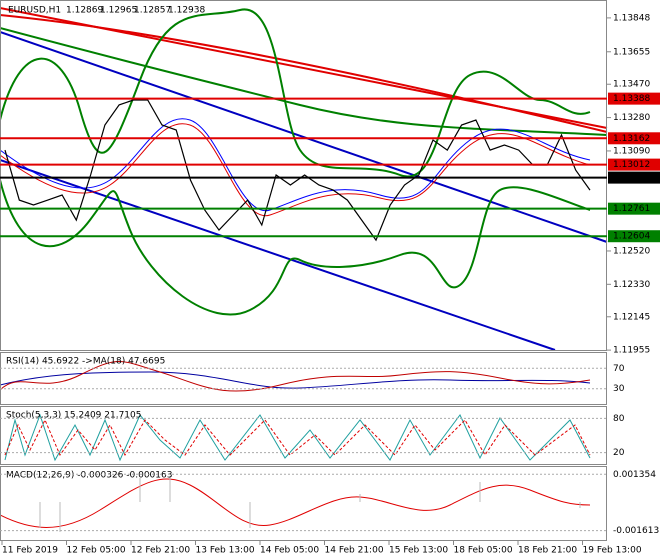 This screenshot has height=560, width=660. What do you see at coordinates (631, 118) in the screenshot?
I see `y-tick-label: 1.13280` at bounding box center [631, 118].